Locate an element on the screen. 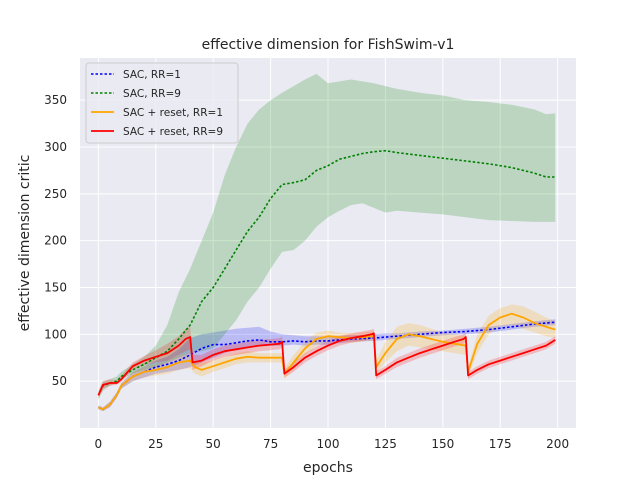 This screenshot has width=640, height=480. x-tick-label: 150 is located at coordinates (442, 444).